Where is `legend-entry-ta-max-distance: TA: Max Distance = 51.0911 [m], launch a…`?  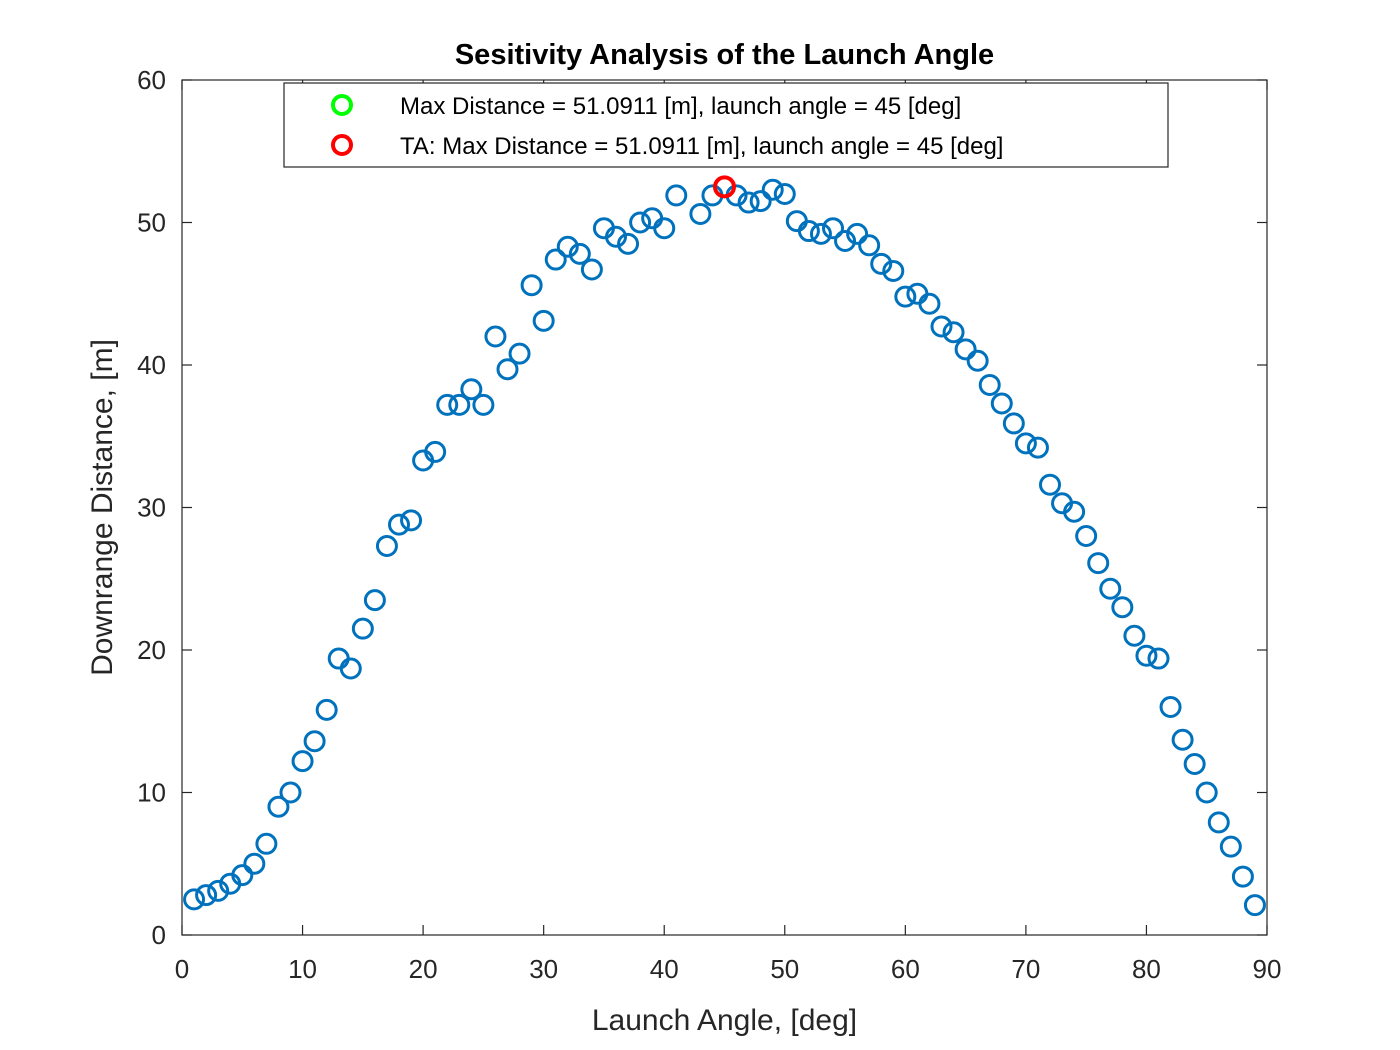 legend-entry-ta-max-distance: TA: Max Distance = 51.0911 [m], launch a… is located at coordinates (701, 146).